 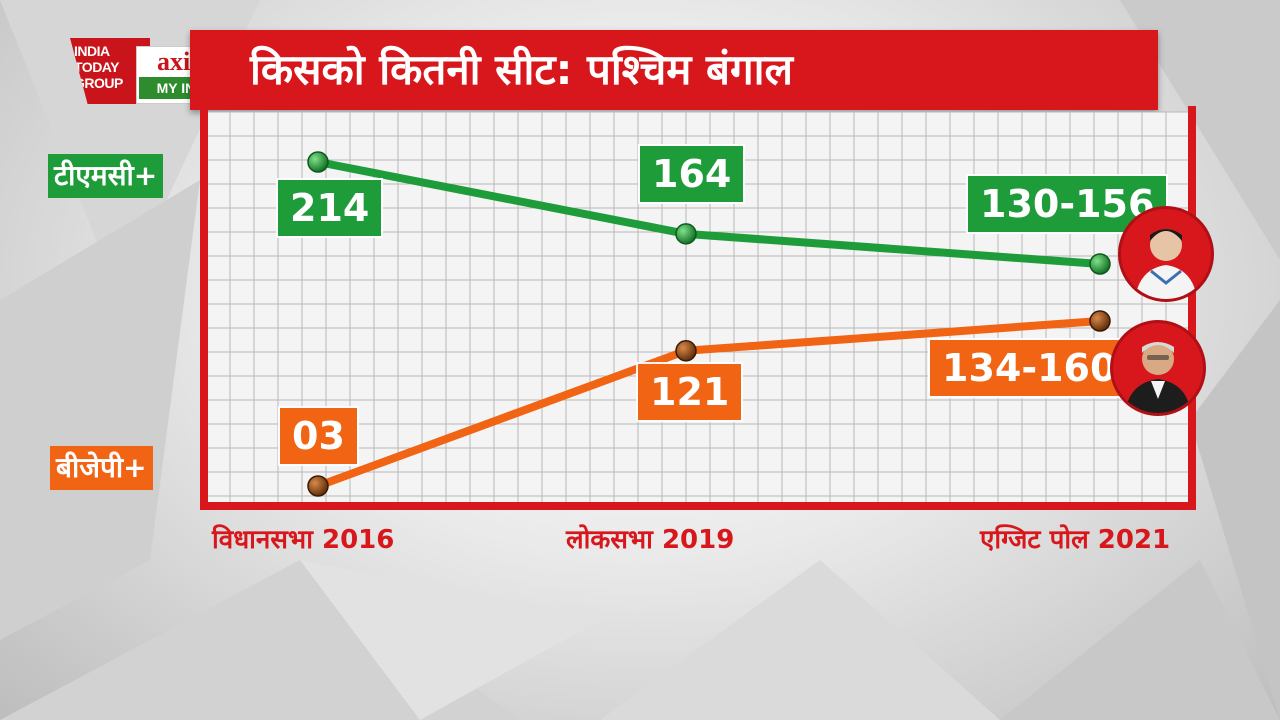 I want to click on tmc-leader-avatar, so click(x=1166, y=254).